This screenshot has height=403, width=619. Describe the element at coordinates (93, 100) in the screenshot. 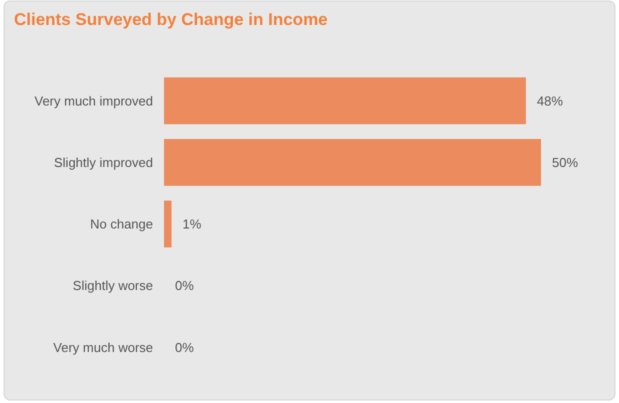

I see `y-tick-label: Very much improved` at that location.